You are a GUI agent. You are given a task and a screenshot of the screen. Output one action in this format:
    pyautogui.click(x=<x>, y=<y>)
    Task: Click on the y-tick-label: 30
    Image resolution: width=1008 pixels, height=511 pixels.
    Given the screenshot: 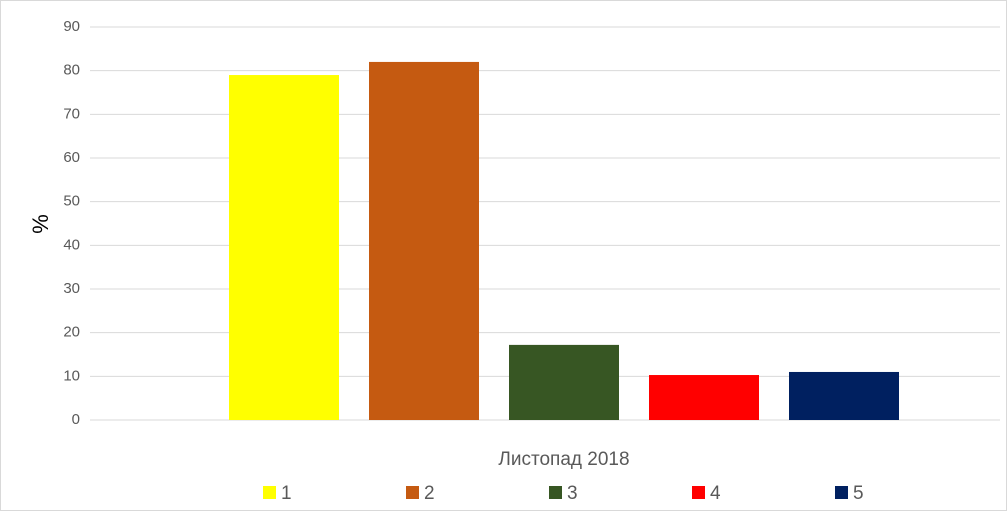 What is the action you would take?
    pyautogui.click(x=71, y=288)
    